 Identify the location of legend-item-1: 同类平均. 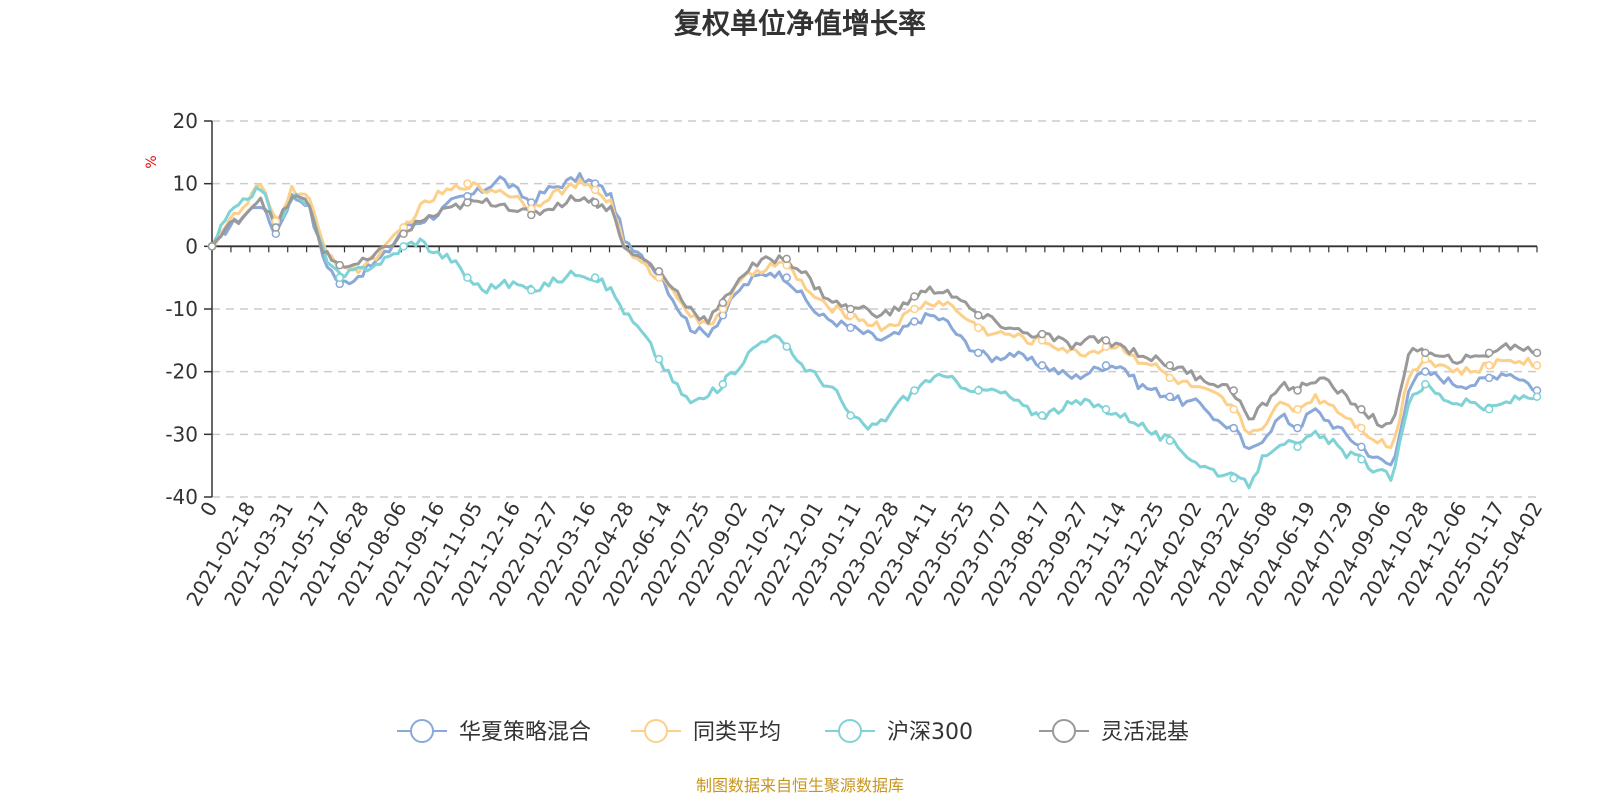
(706, 732).